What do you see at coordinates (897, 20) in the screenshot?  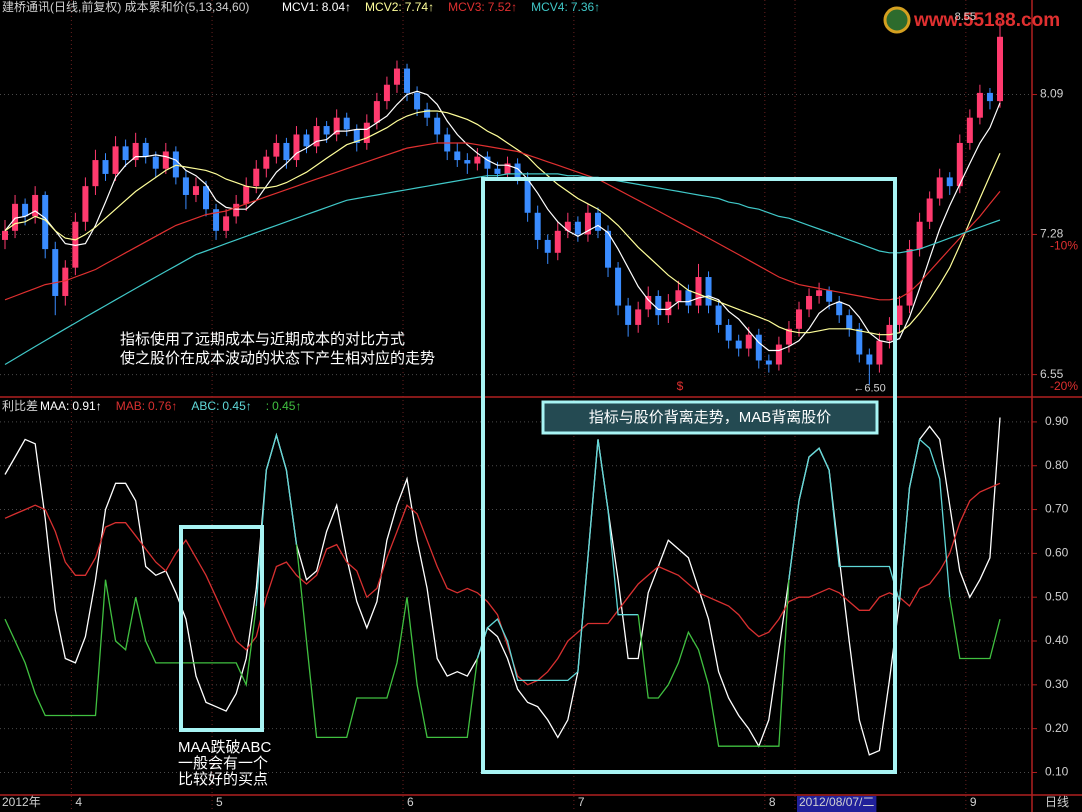 I see `logo` at bounding box center [897, 20].